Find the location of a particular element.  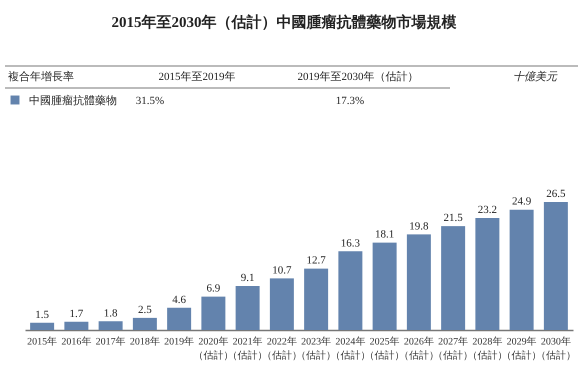

data-label: 12.7 is located at coordinates (316, 260).